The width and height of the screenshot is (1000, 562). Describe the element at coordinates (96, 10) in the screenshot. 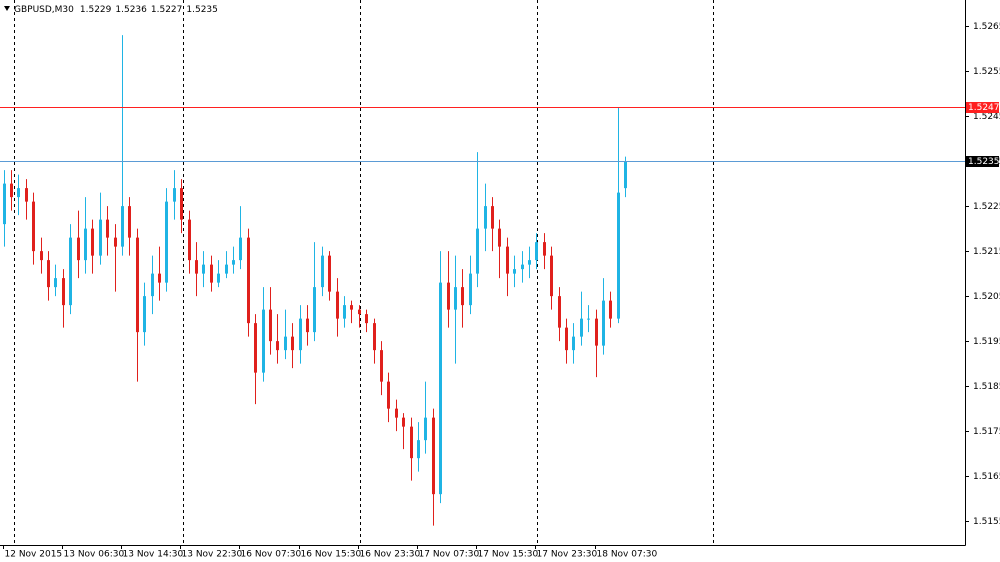

I see `last-open: 1.5229` at that location.